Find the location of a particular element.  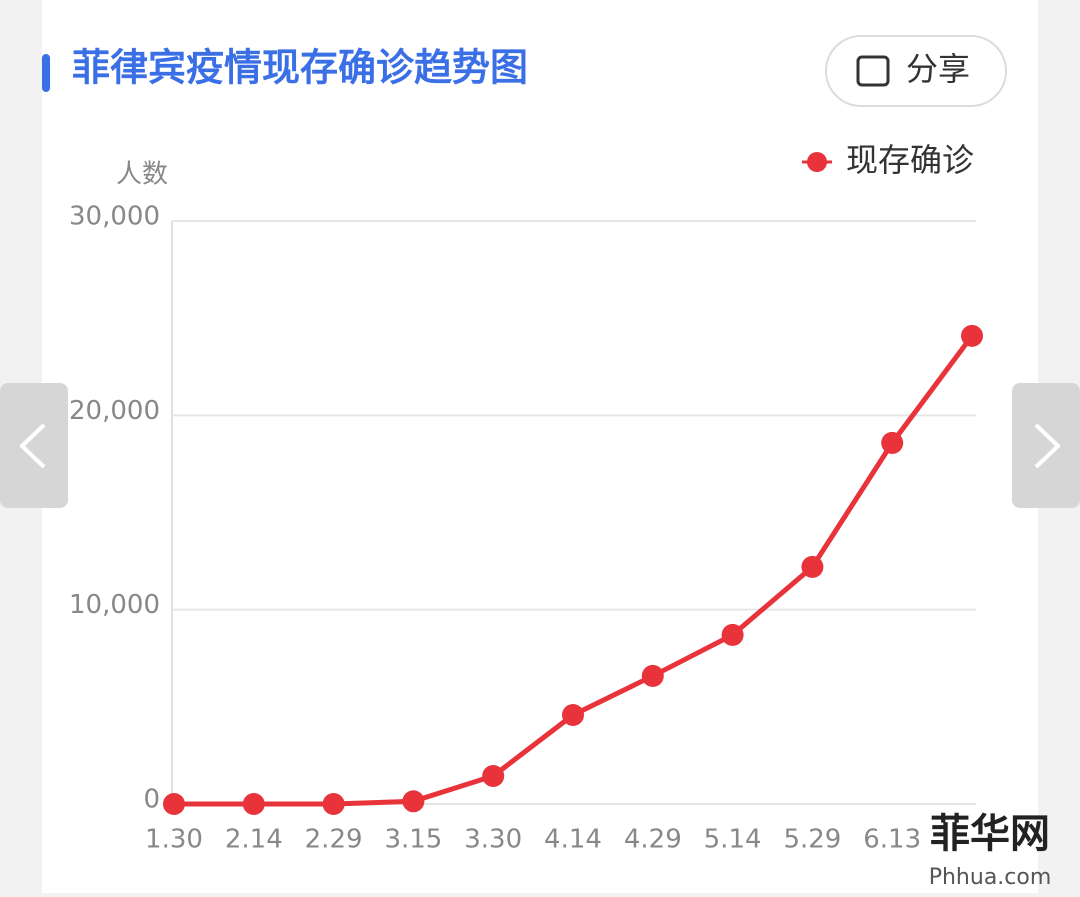

x-tick-label: 4.14 is located at coordinates (573, 840).